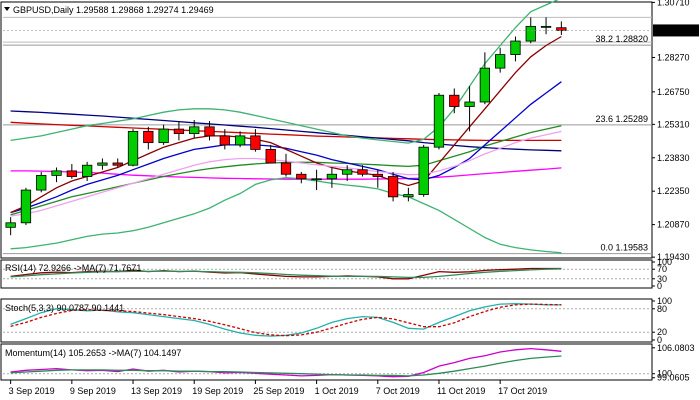  I want to click on momentum-title: Momentum(14) 105.2653 ->MA(7) 104.1497, so click(93, 353).